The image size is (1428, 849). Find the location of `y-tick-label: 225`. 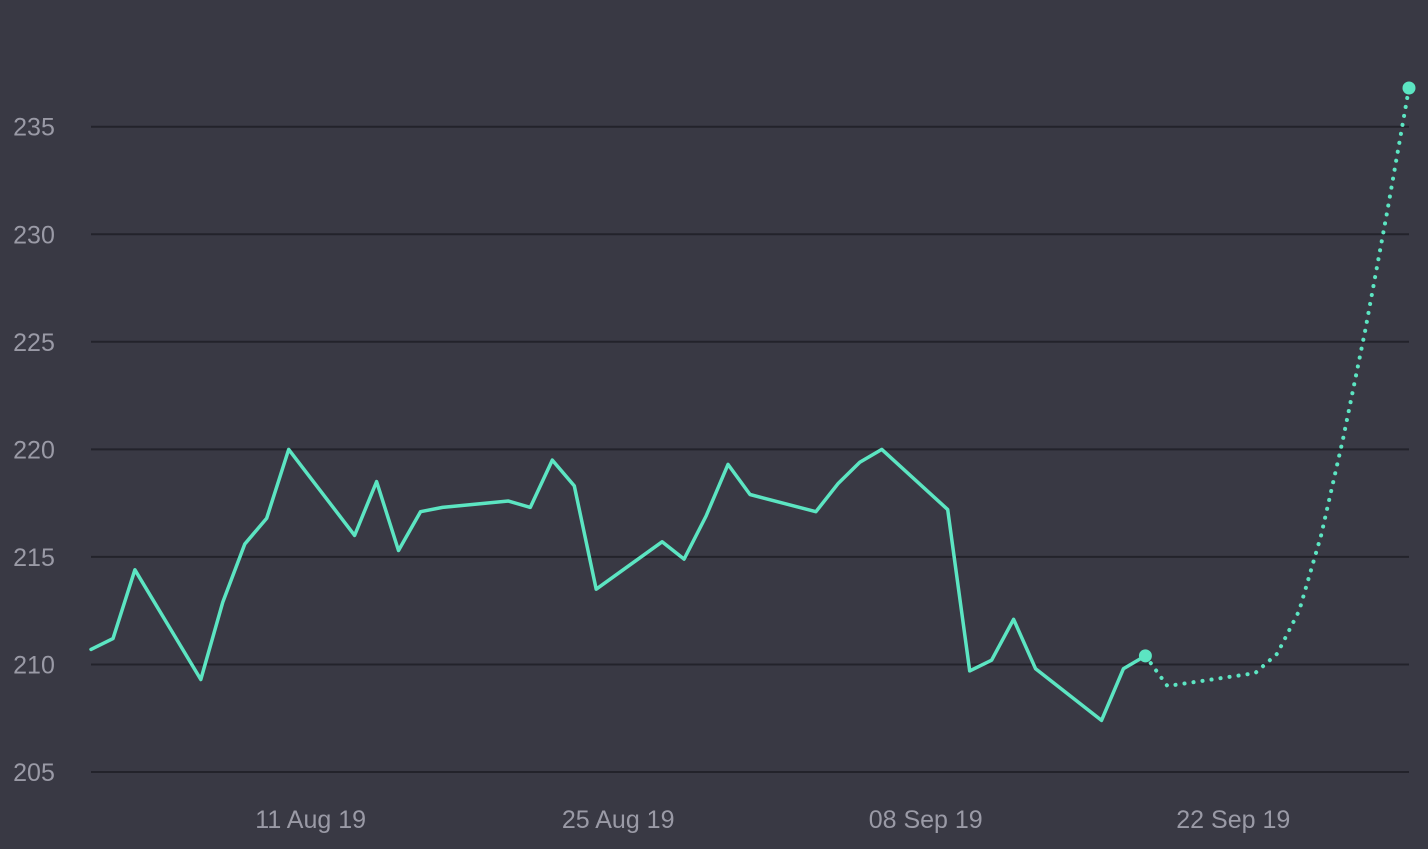

y-tick-label: 225 is located at coordinates (34, 343).